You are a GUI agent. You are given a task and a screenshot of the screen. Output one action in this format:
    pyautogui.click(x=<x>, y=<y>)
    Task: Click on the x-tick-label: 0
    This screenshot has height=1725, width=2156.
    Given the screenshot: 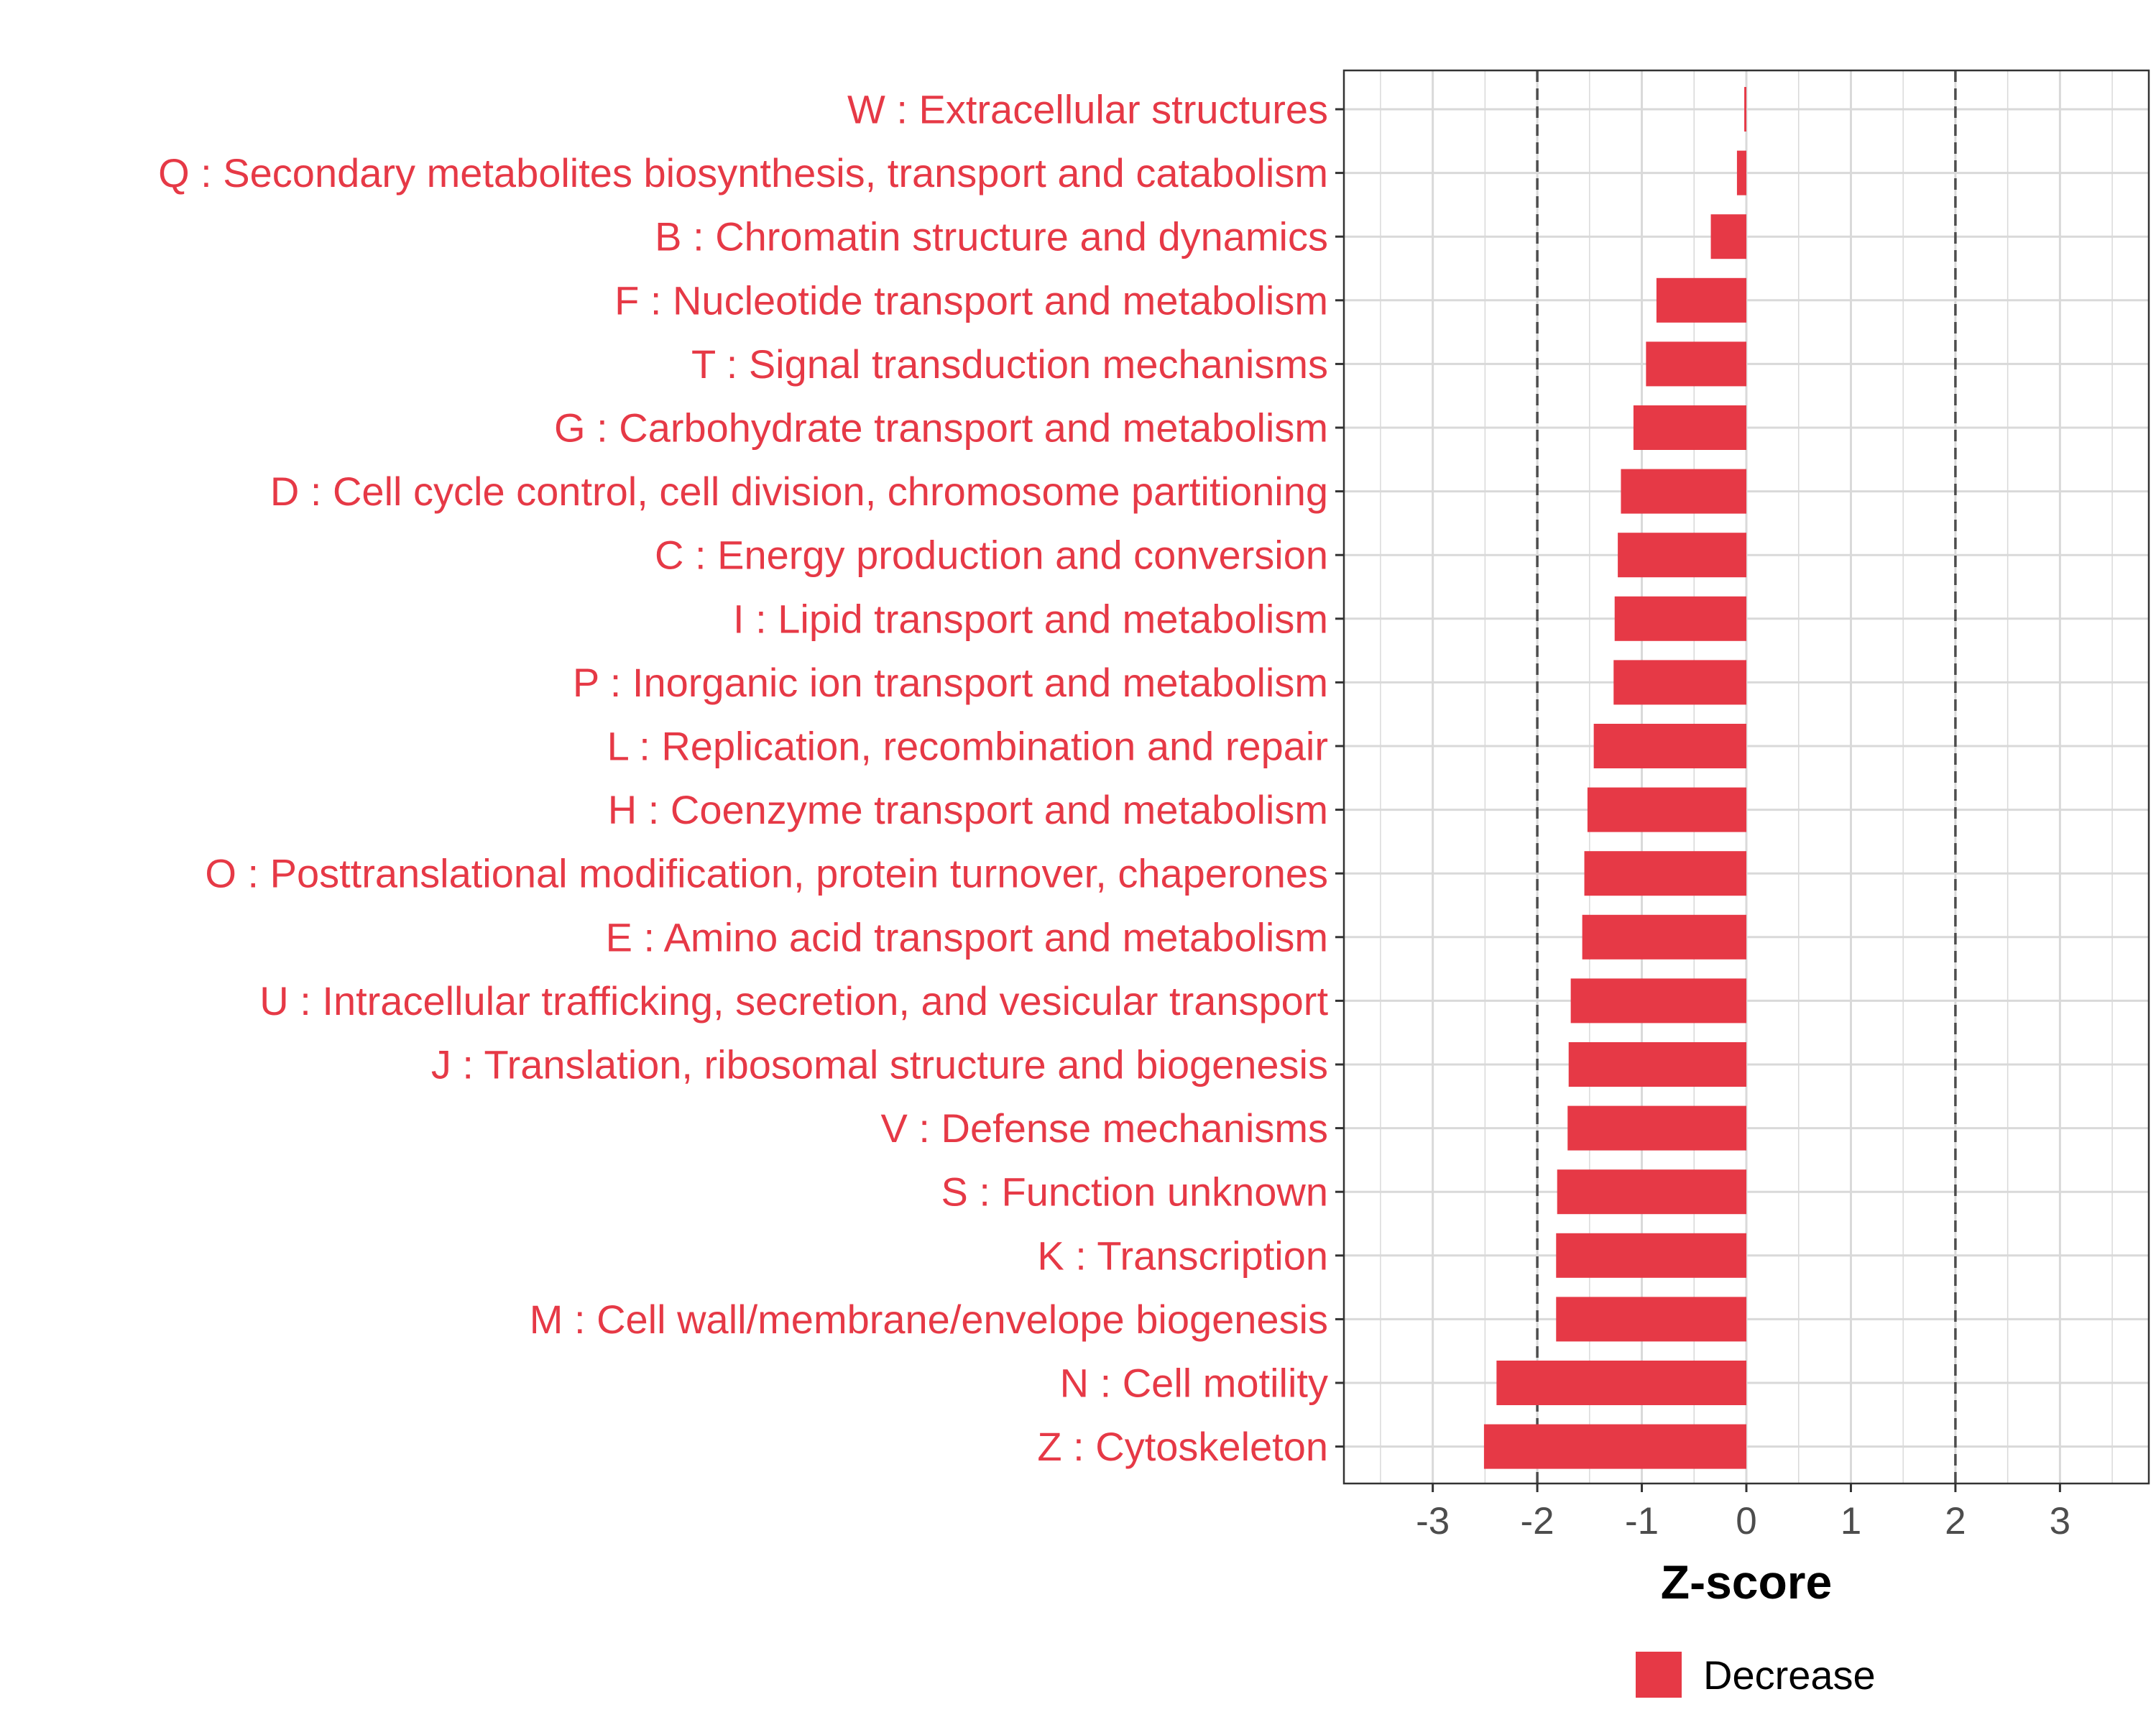 What is the action you would take?
    pyautogui.click(x=1746, y=1521)
    